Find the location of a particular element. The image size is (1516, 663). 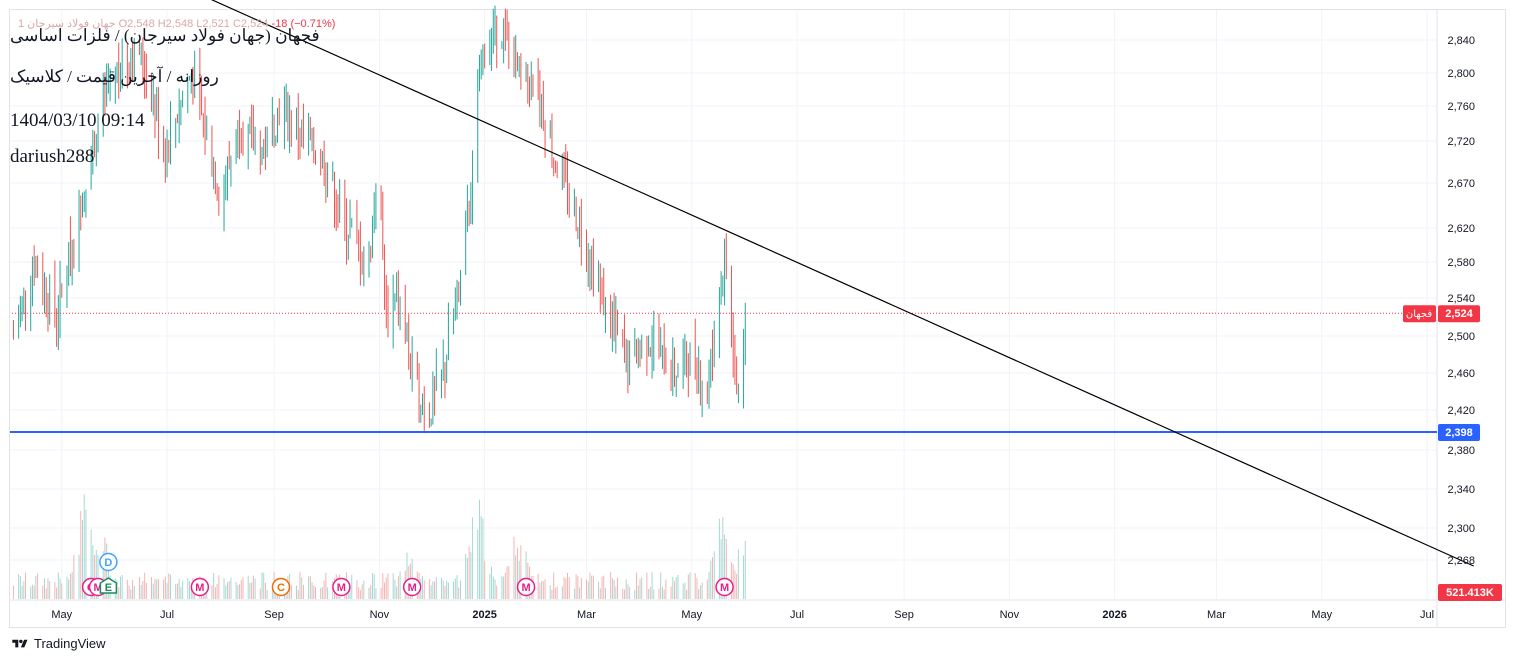

price-tick-label: 2,420 is located at coordinates (1461, 411).